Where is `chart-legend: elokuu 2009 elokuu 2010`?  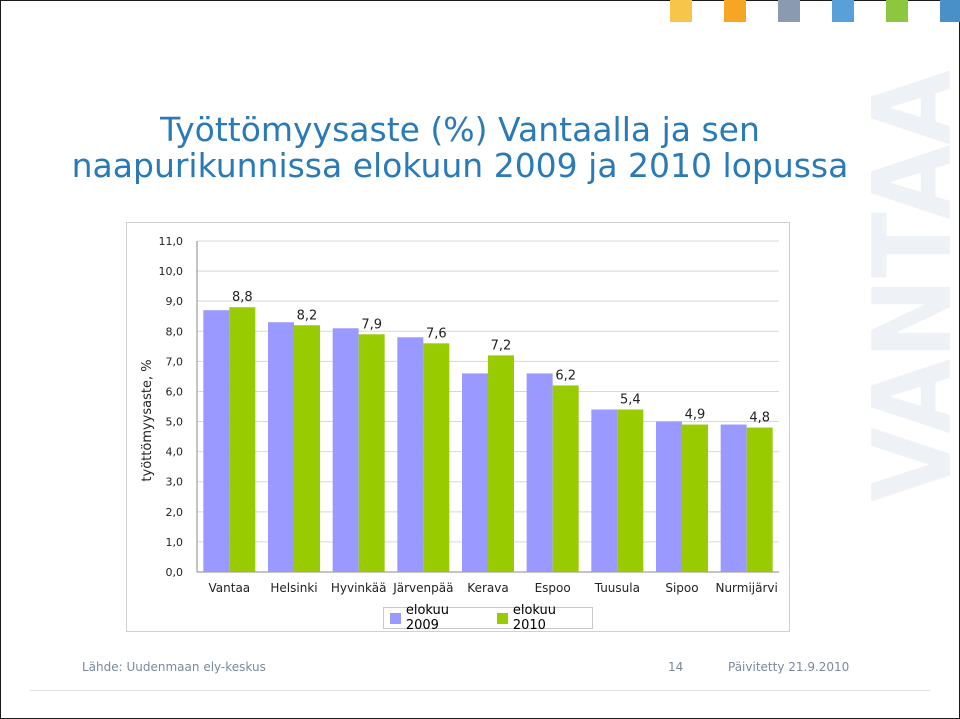 chart-legend: elokuu 2009 elokuu 2010 is located at coordinates (488, 618).